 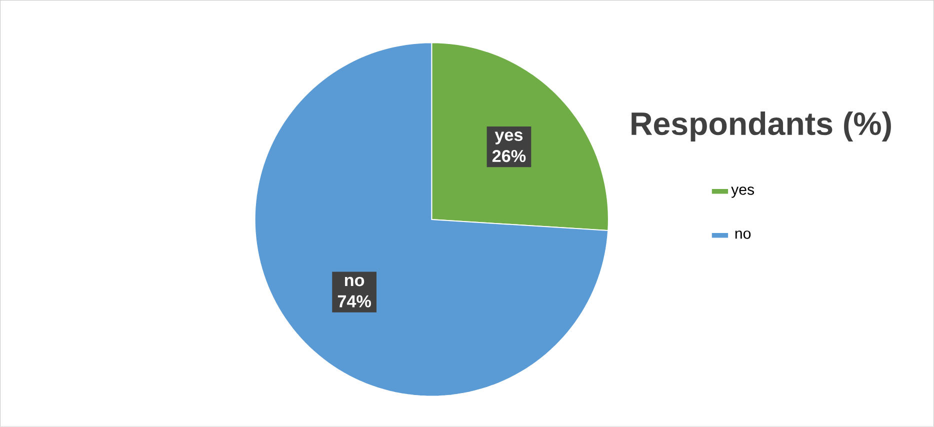 I want to click on legend-label: yes, so click(x=742, y=192).